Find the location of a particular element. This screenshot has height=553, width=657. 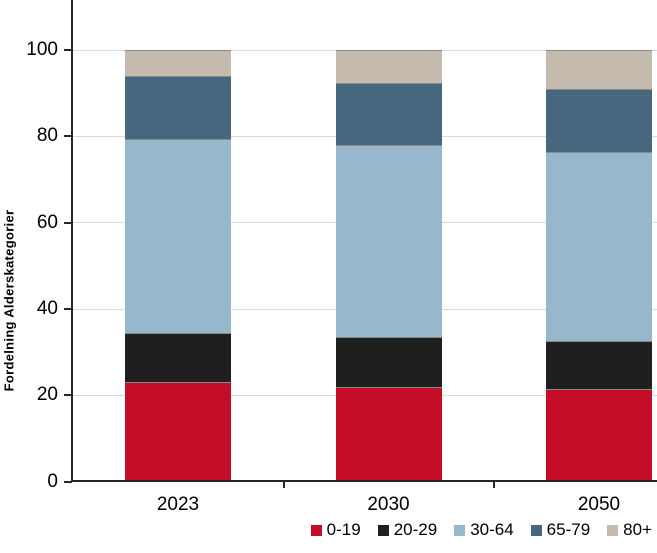

x-category-label-2030: 2030 is located at coordinates (388, 504).